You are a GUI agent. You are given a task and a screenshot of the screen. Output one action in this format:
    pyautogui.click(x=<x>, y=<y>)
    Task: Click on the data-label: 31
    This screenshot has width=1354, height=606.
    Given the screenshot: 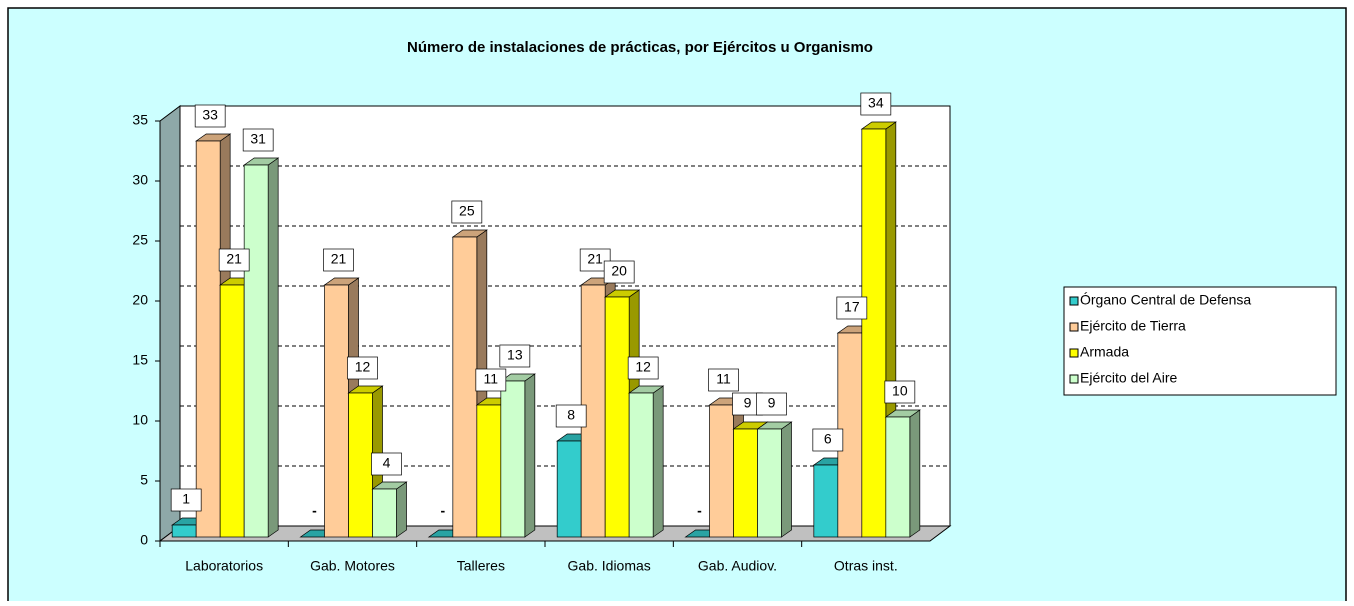 What is the action you would take?
    pyautogui.click(x=258, y=139)
    